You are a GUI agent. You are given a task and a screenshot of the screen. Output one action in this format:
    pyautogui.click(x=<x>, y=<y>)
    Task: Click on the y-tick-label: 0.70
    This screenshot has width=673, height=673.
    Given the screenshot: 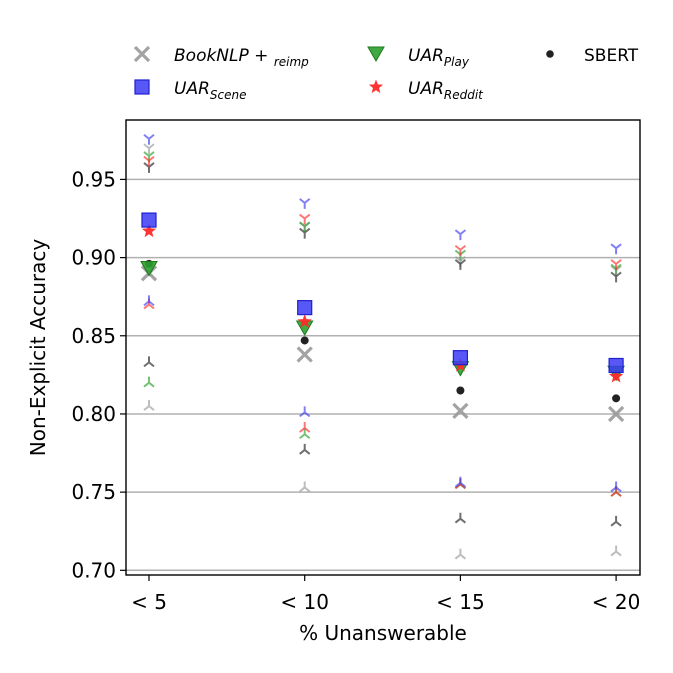 What is the action you would take?
    pyautogui.click(x=93, y=570)
    